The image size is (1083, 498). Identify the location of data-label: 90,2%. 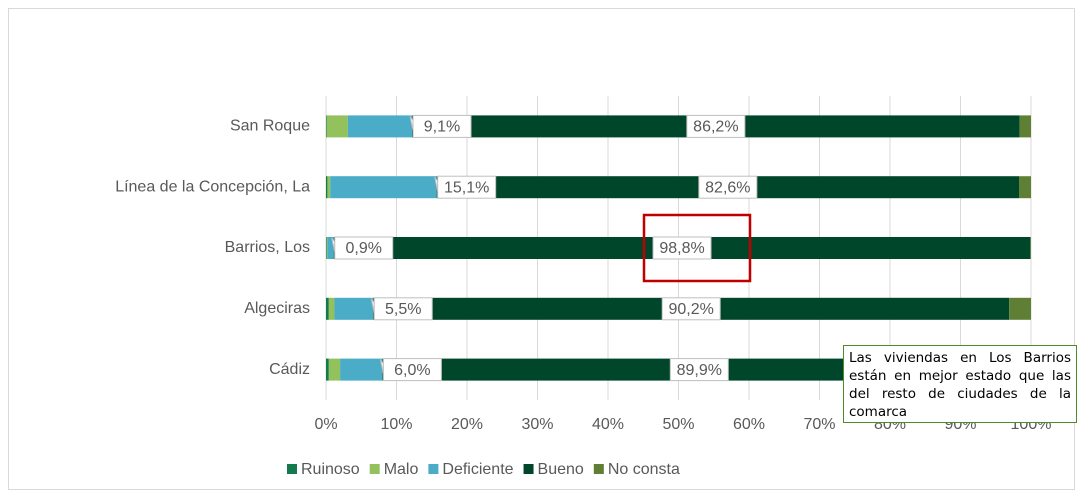
(691, 309).